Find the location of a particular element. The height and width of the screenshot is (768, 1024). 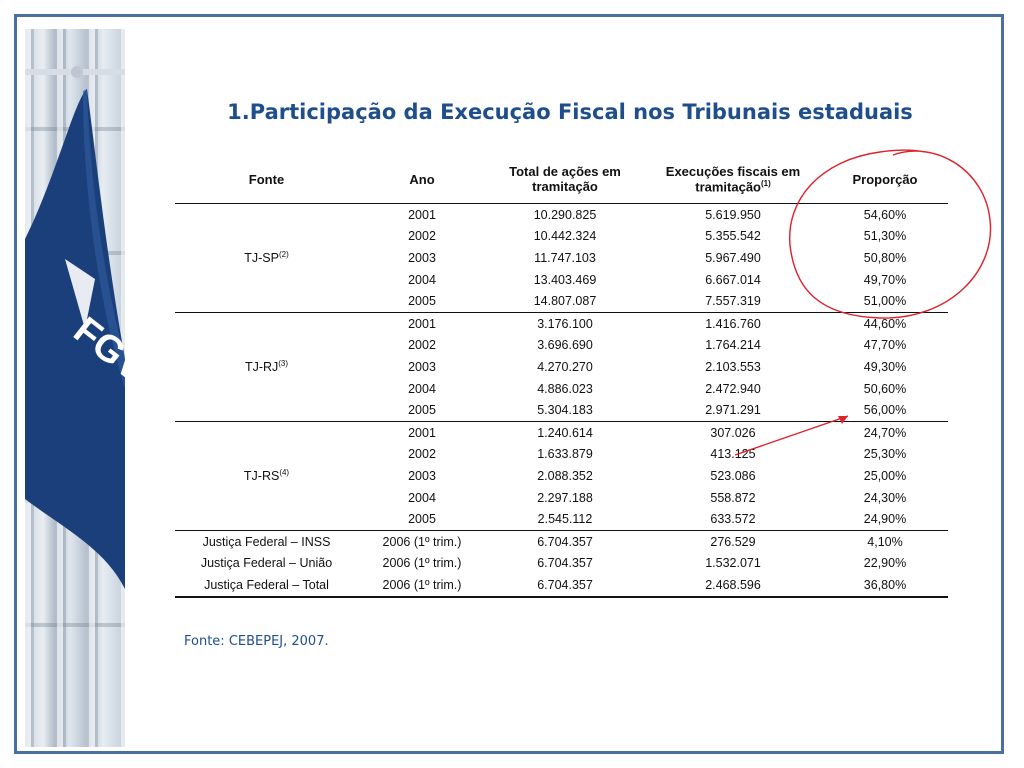

table-row: 2002 1.633.879 413.125 25,30% is located at coordinates (561, 455).